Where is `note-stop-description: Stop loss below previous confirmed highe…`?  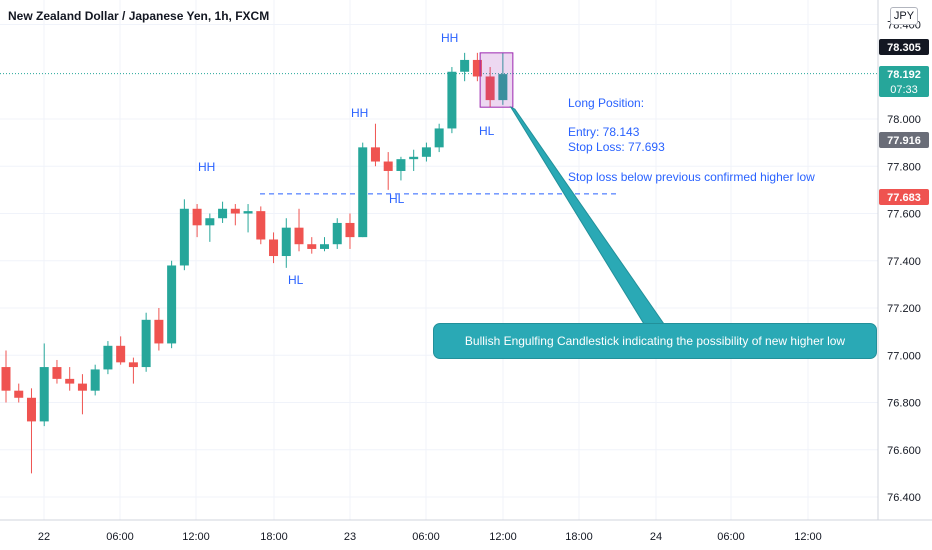
note-stop-description: Stop loss below previous confirmed highe… is located at coordinates (691, 177).